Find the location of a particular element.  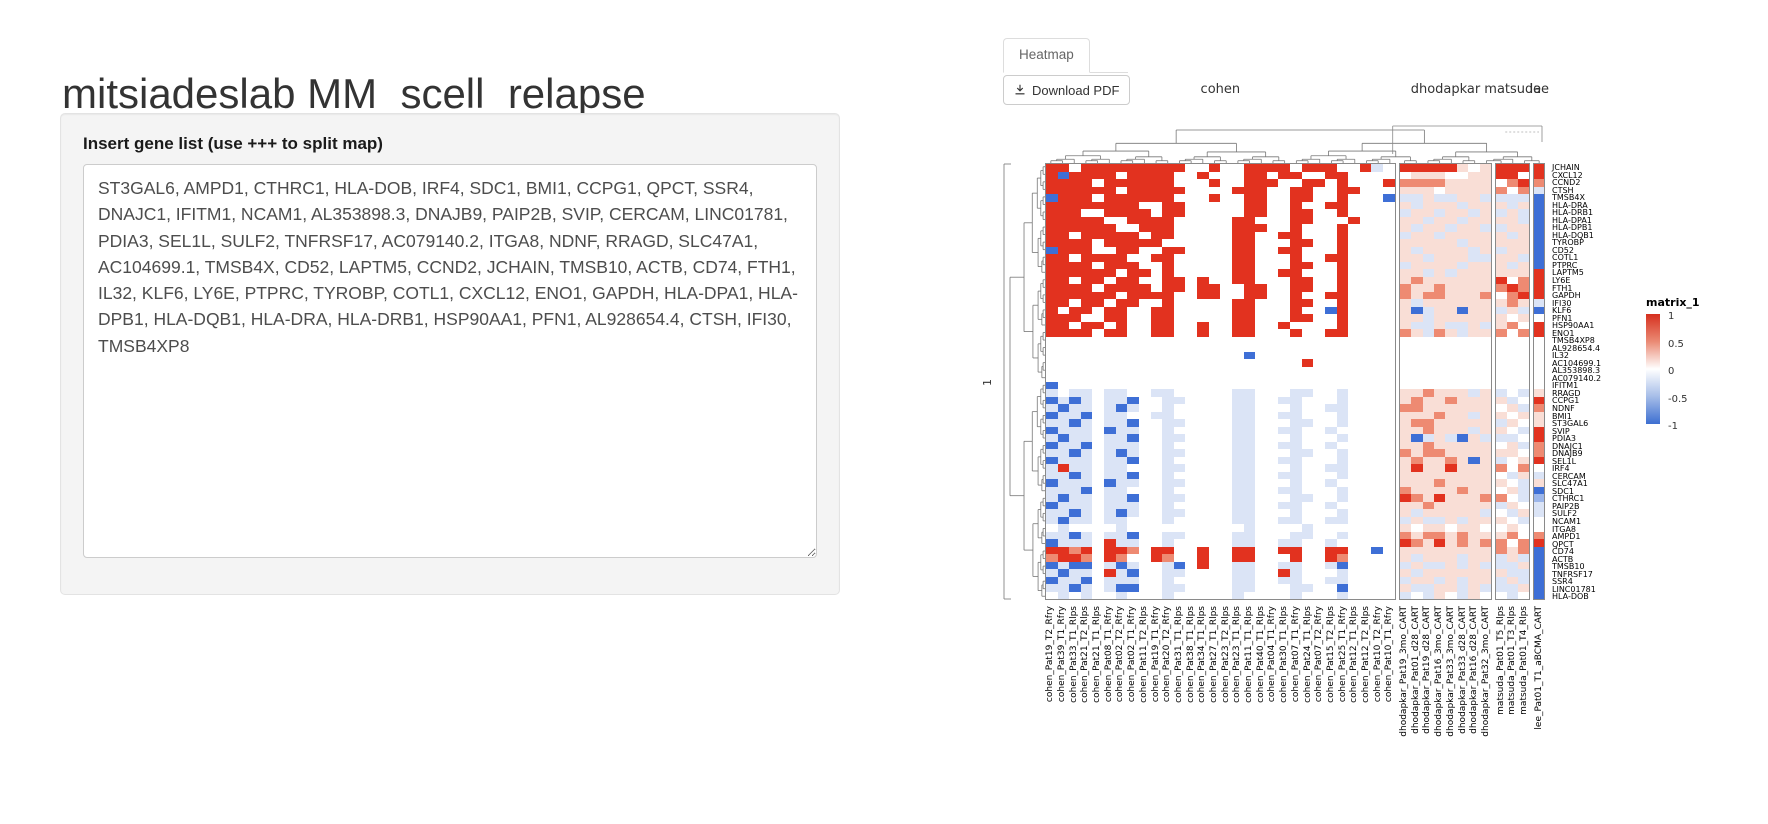

tab-heatmap: Heatmap is located at coordinates (1046, 55).